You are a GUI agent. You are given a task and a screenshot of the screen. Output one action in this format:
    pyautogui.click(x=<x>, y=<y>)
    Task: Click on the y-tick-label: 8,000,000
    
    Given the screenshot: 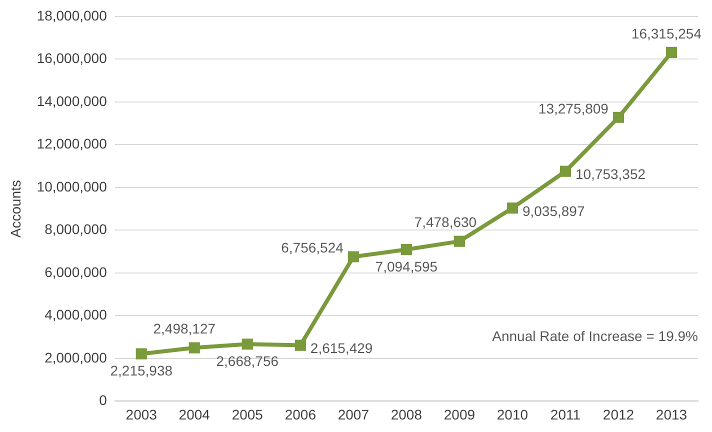 What is the action you would take?
    pyautogui.click(x=76, y=229)
    